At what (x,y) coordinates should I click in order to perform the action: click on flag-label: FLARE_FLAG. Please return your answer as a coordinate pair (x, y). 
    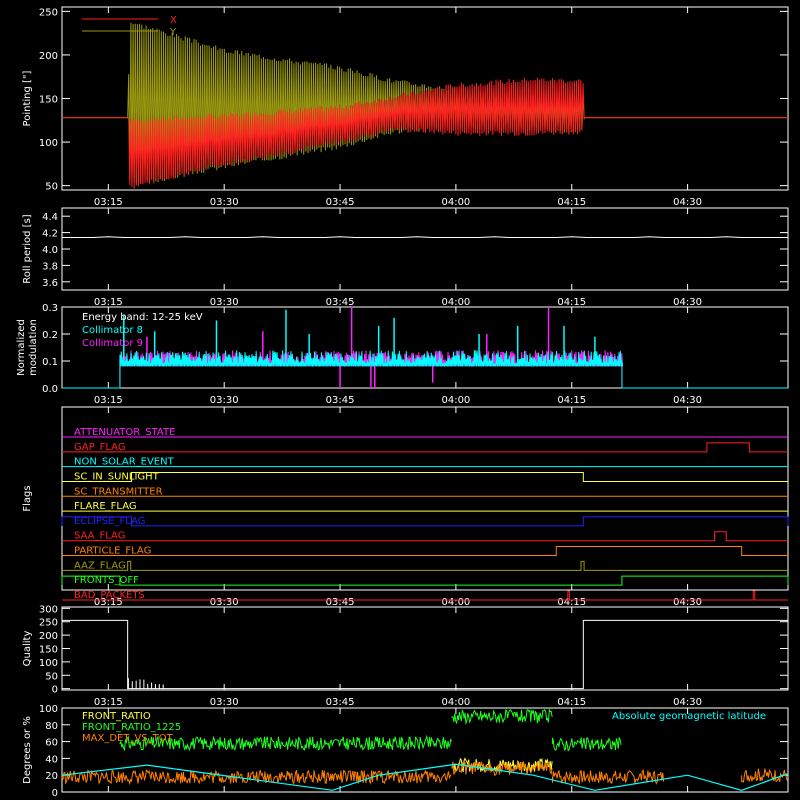
    Looking at the image, I should click on (105, 506).